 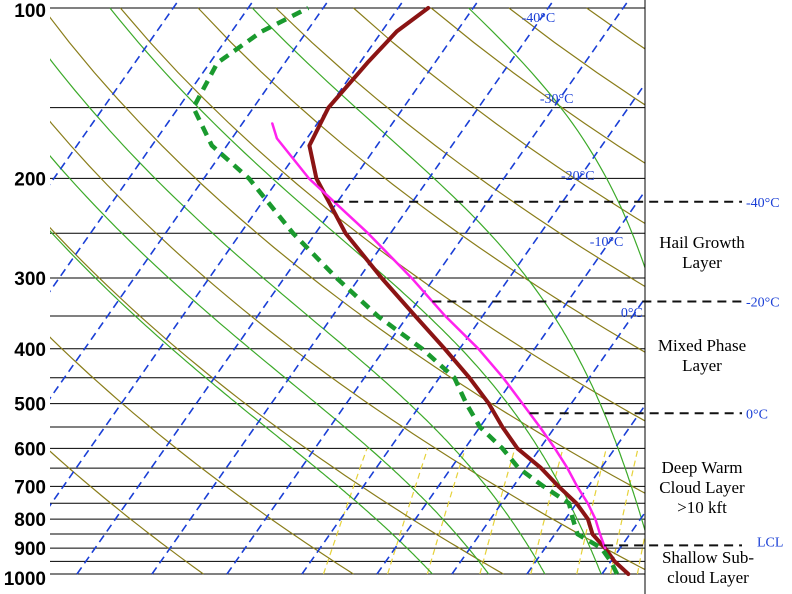 I want to click on level-marker-label: LCL, so click(x=770, y=542).